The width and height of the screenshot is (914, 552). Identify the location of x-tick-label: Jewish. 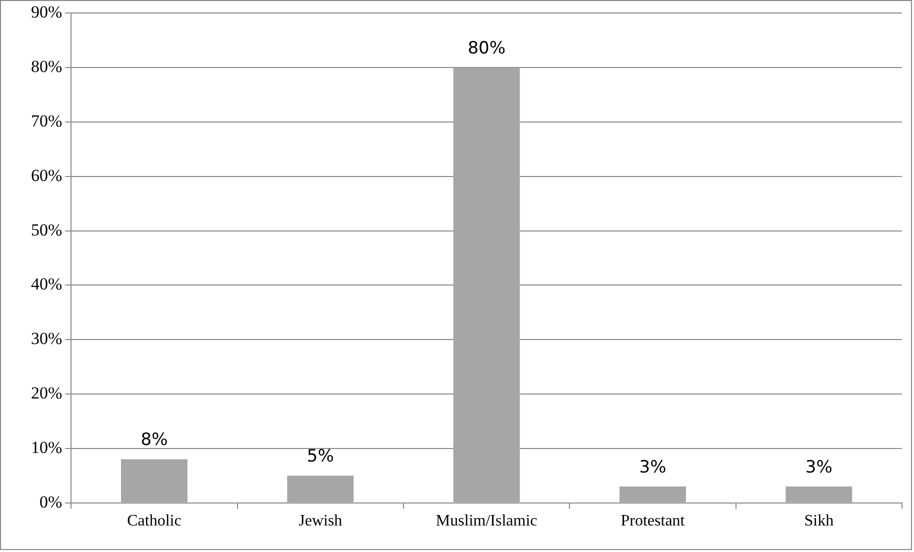
(320, 521).